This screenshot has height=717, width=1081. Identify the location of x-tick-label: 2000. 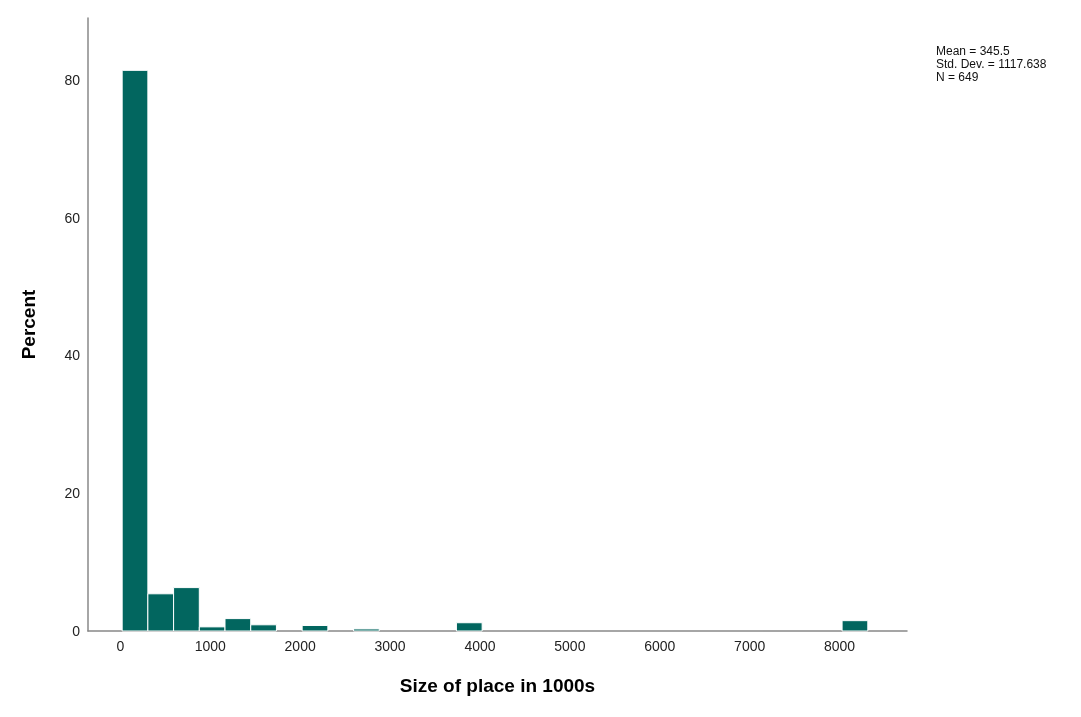
(300, 646).